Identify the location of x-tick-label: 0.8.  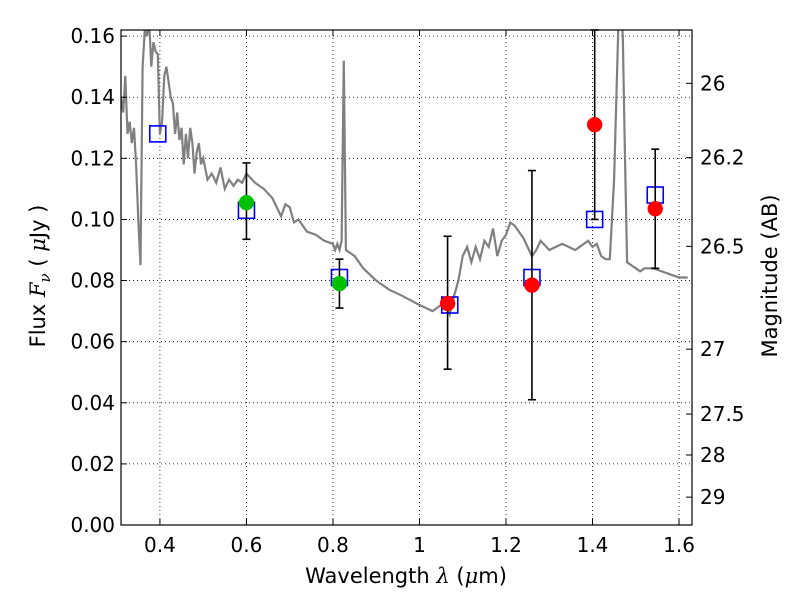
(333, 545).